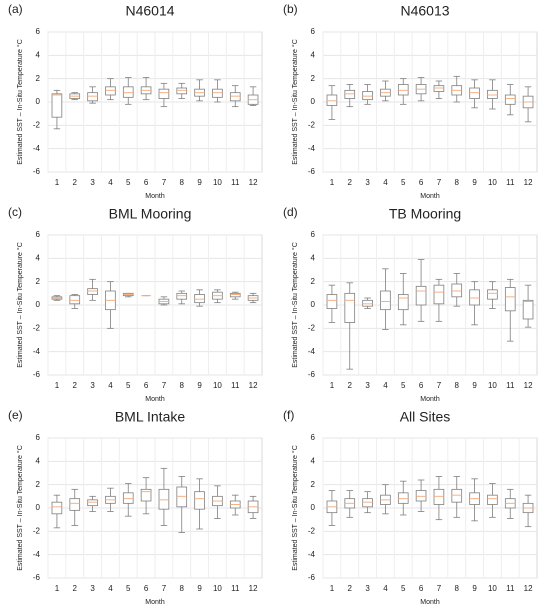  I want to click on x-tick-label: 7, so click(164, 385).